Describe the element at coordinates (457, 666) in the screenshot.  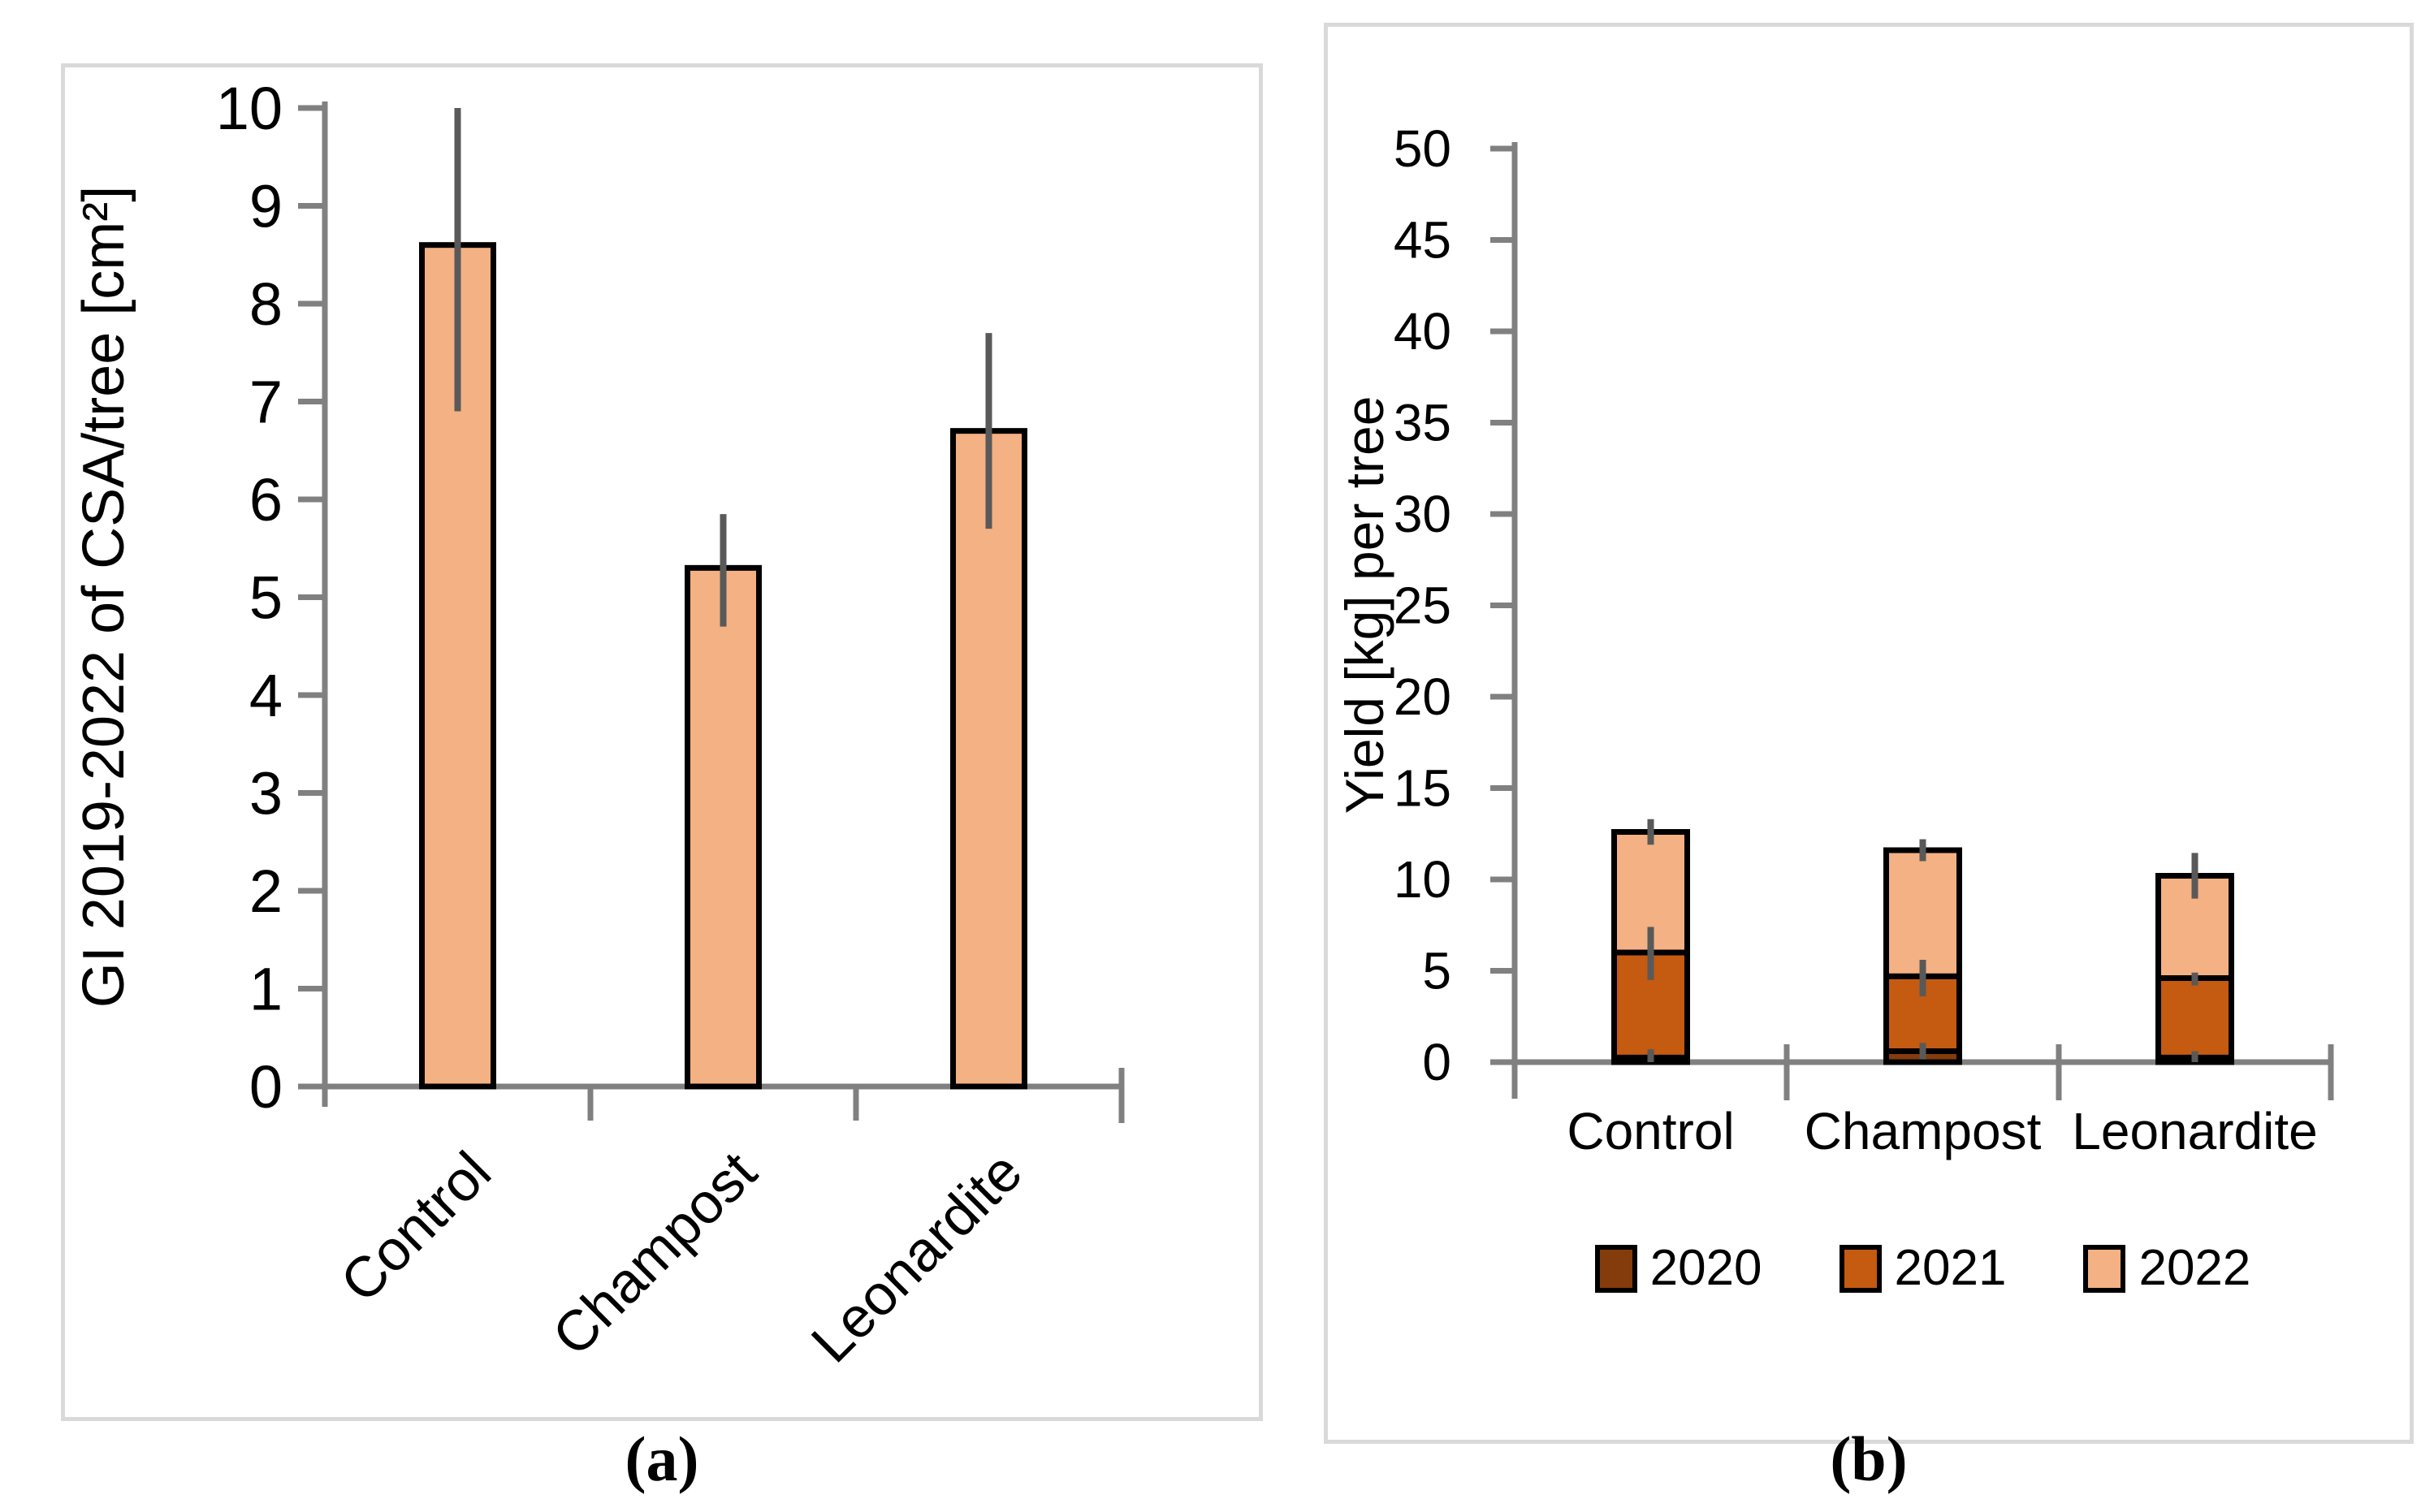
I see `bar-control` at that location.